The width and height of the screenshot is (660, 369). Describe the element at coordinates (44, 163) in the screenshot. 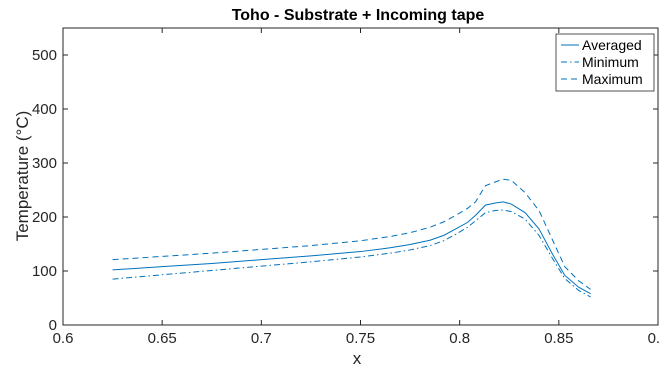

I see `y-tick-label: 300` at that location.